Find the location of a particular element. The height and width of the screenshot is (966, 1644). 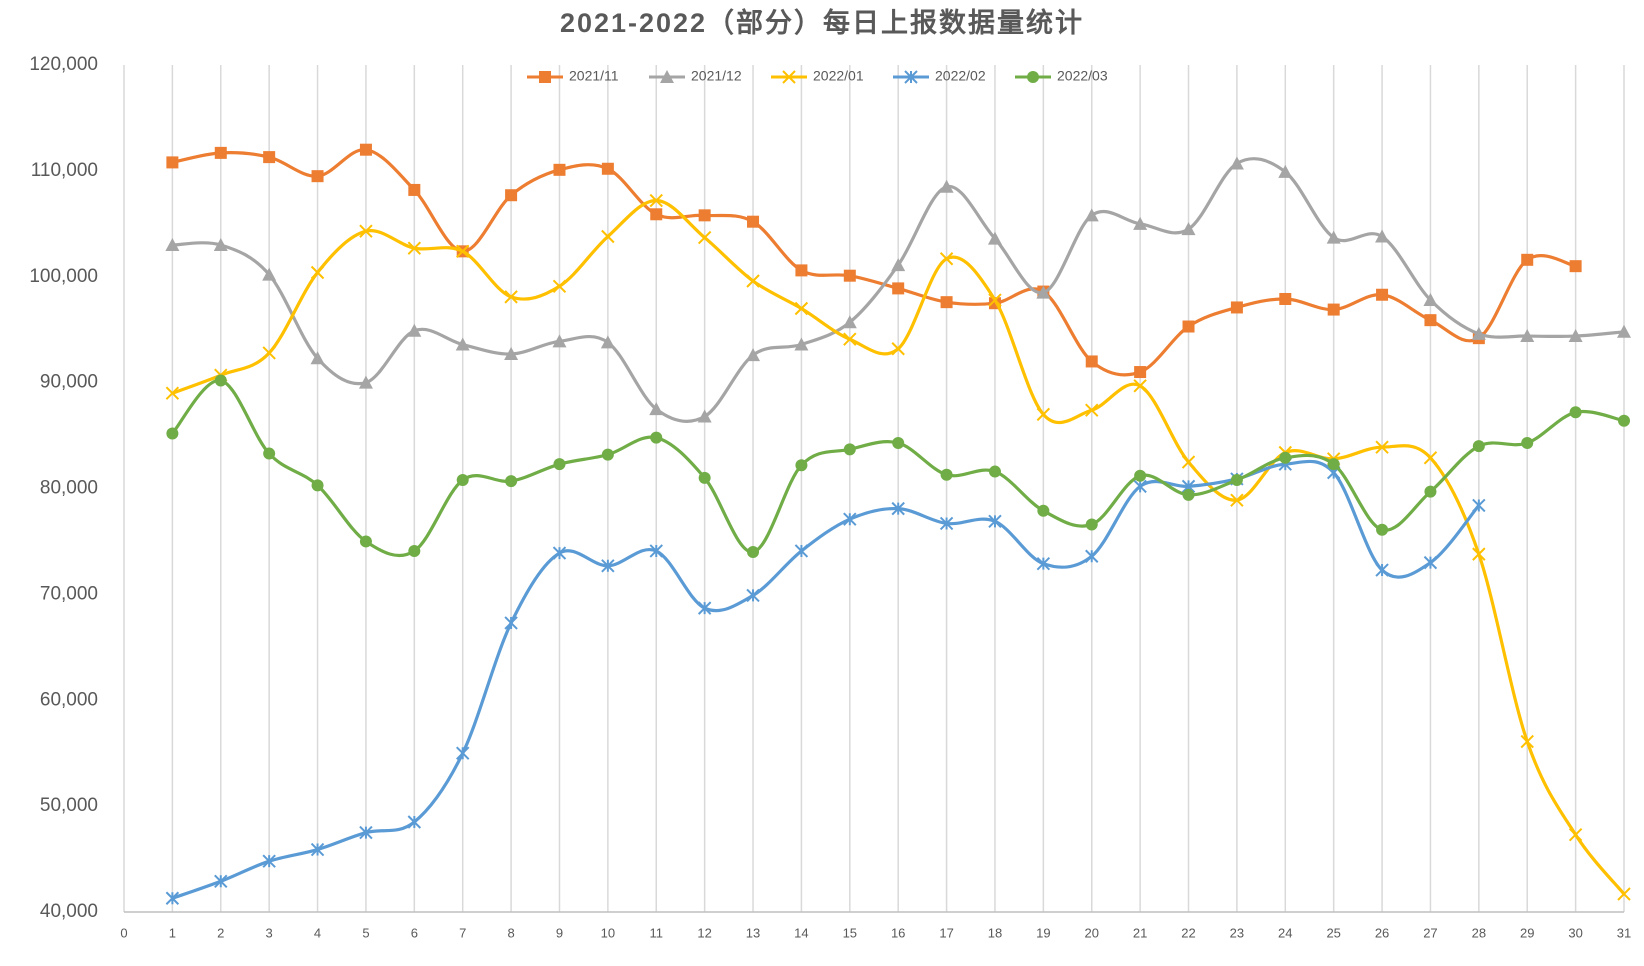

y-tick-label: 110,000 is located at coordinates (64, 170).